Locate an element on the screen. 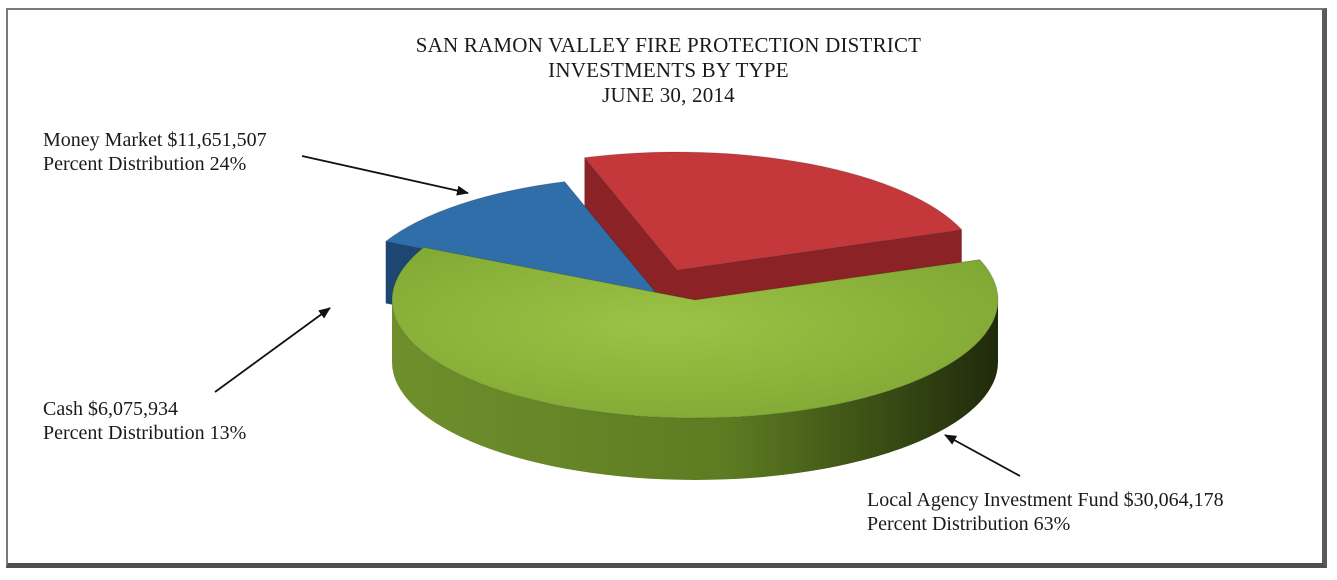  pie-slice-cash-top is located at coordinates (521, 238).